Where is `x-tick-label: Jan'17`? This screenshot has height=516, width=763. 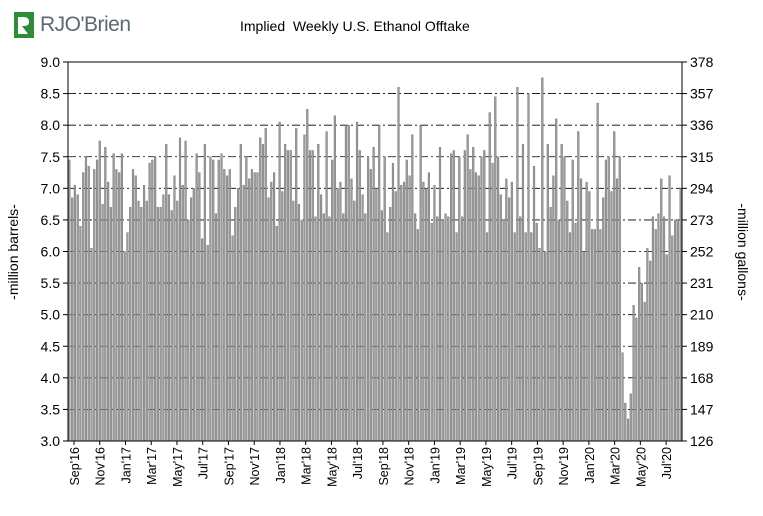
x-tick-label: Jan'17 is located at coordinates (126, 465).